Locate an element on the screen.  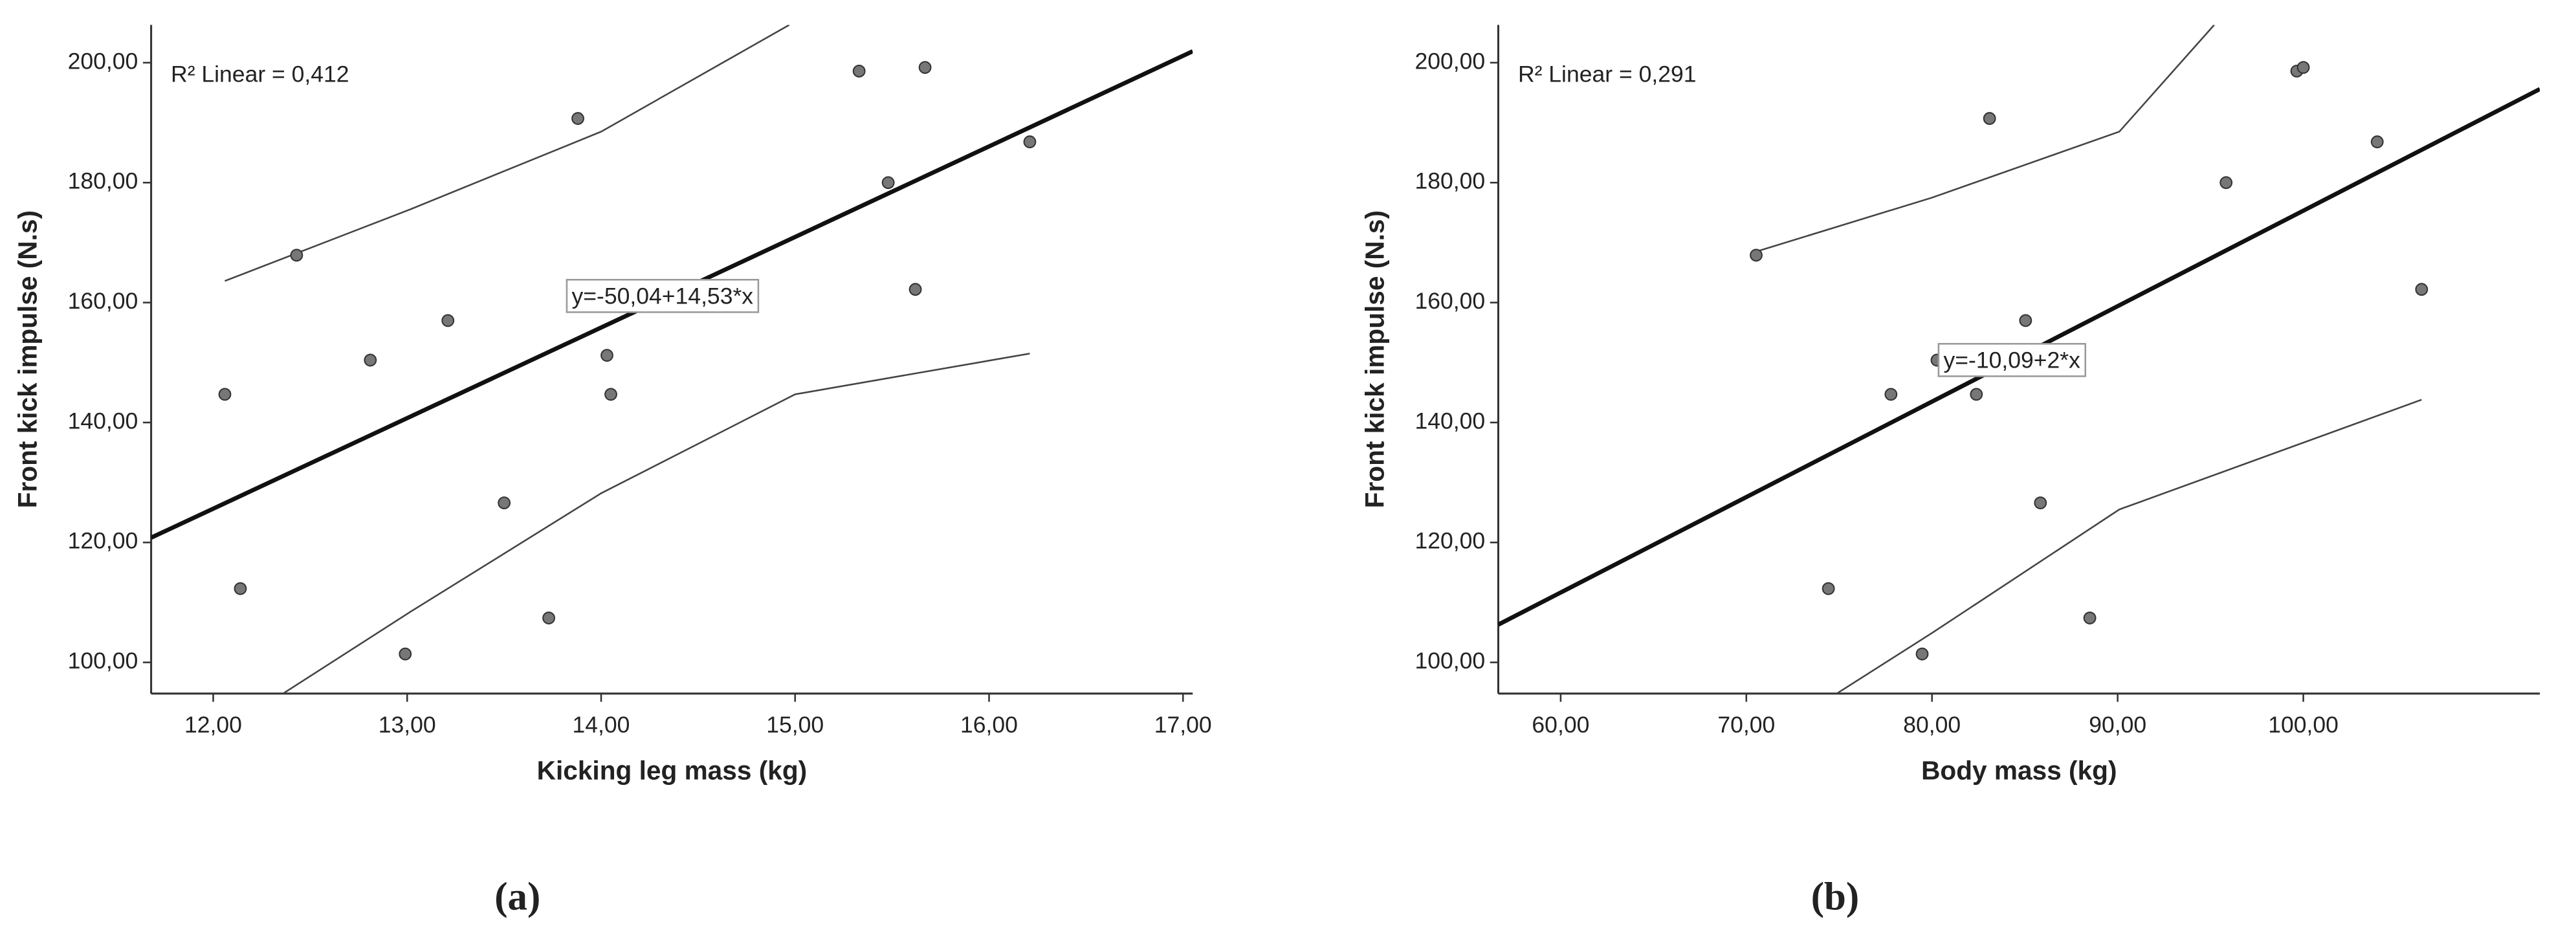
x-tick-label: 17,00 is located at coordinates (1183, 725).